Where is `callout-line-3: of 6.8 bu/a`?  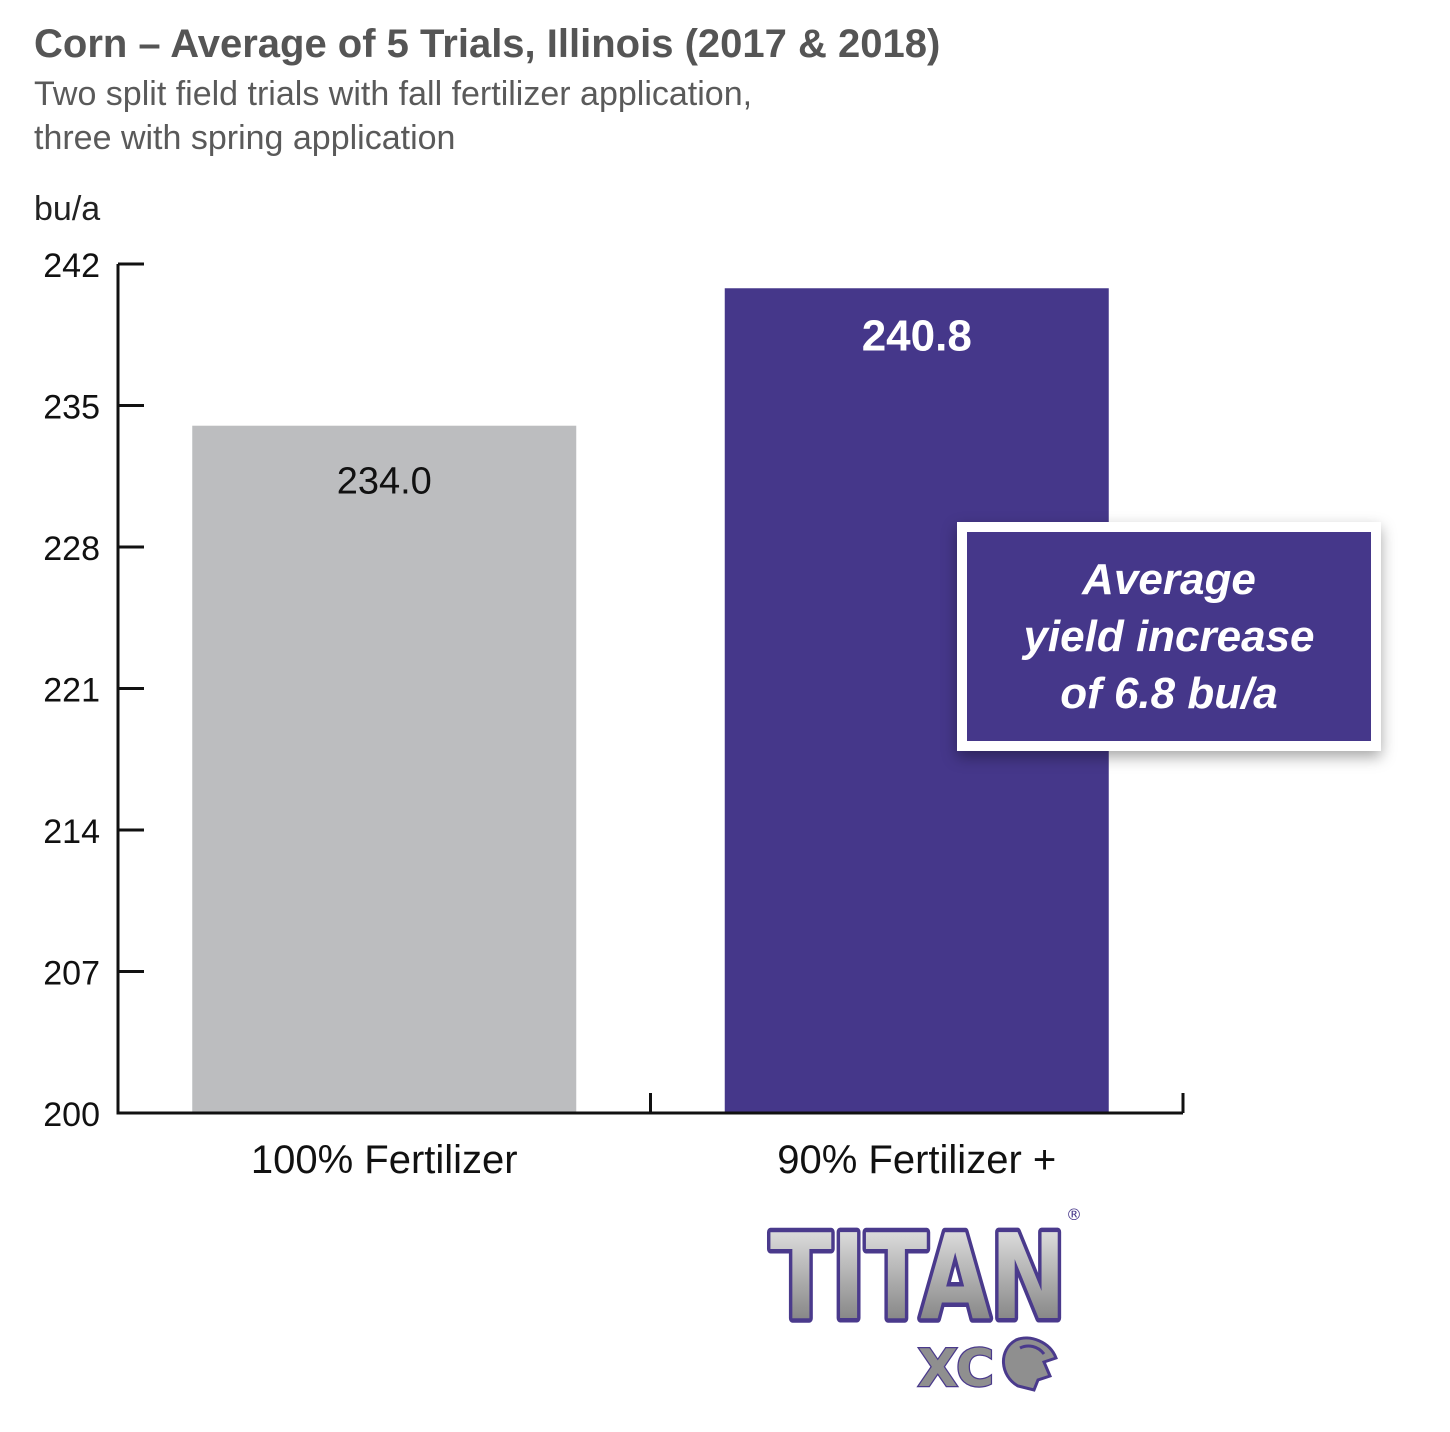 callout-line-3: of 6.8 bu/a is located at coordinates (1169, 693).